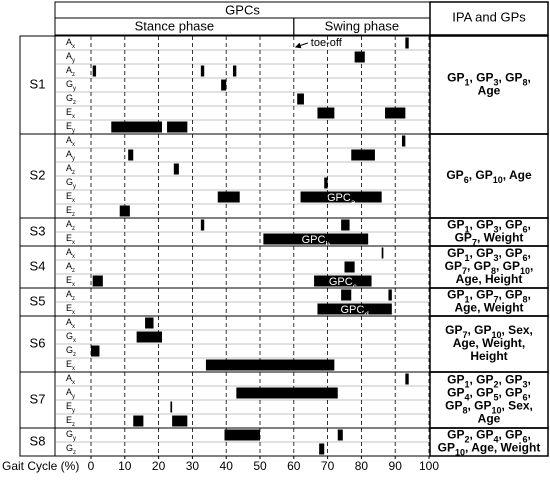 The height and width of the screenshot is (486, 550). I want to click on group-rows-box, so click(242, 85).